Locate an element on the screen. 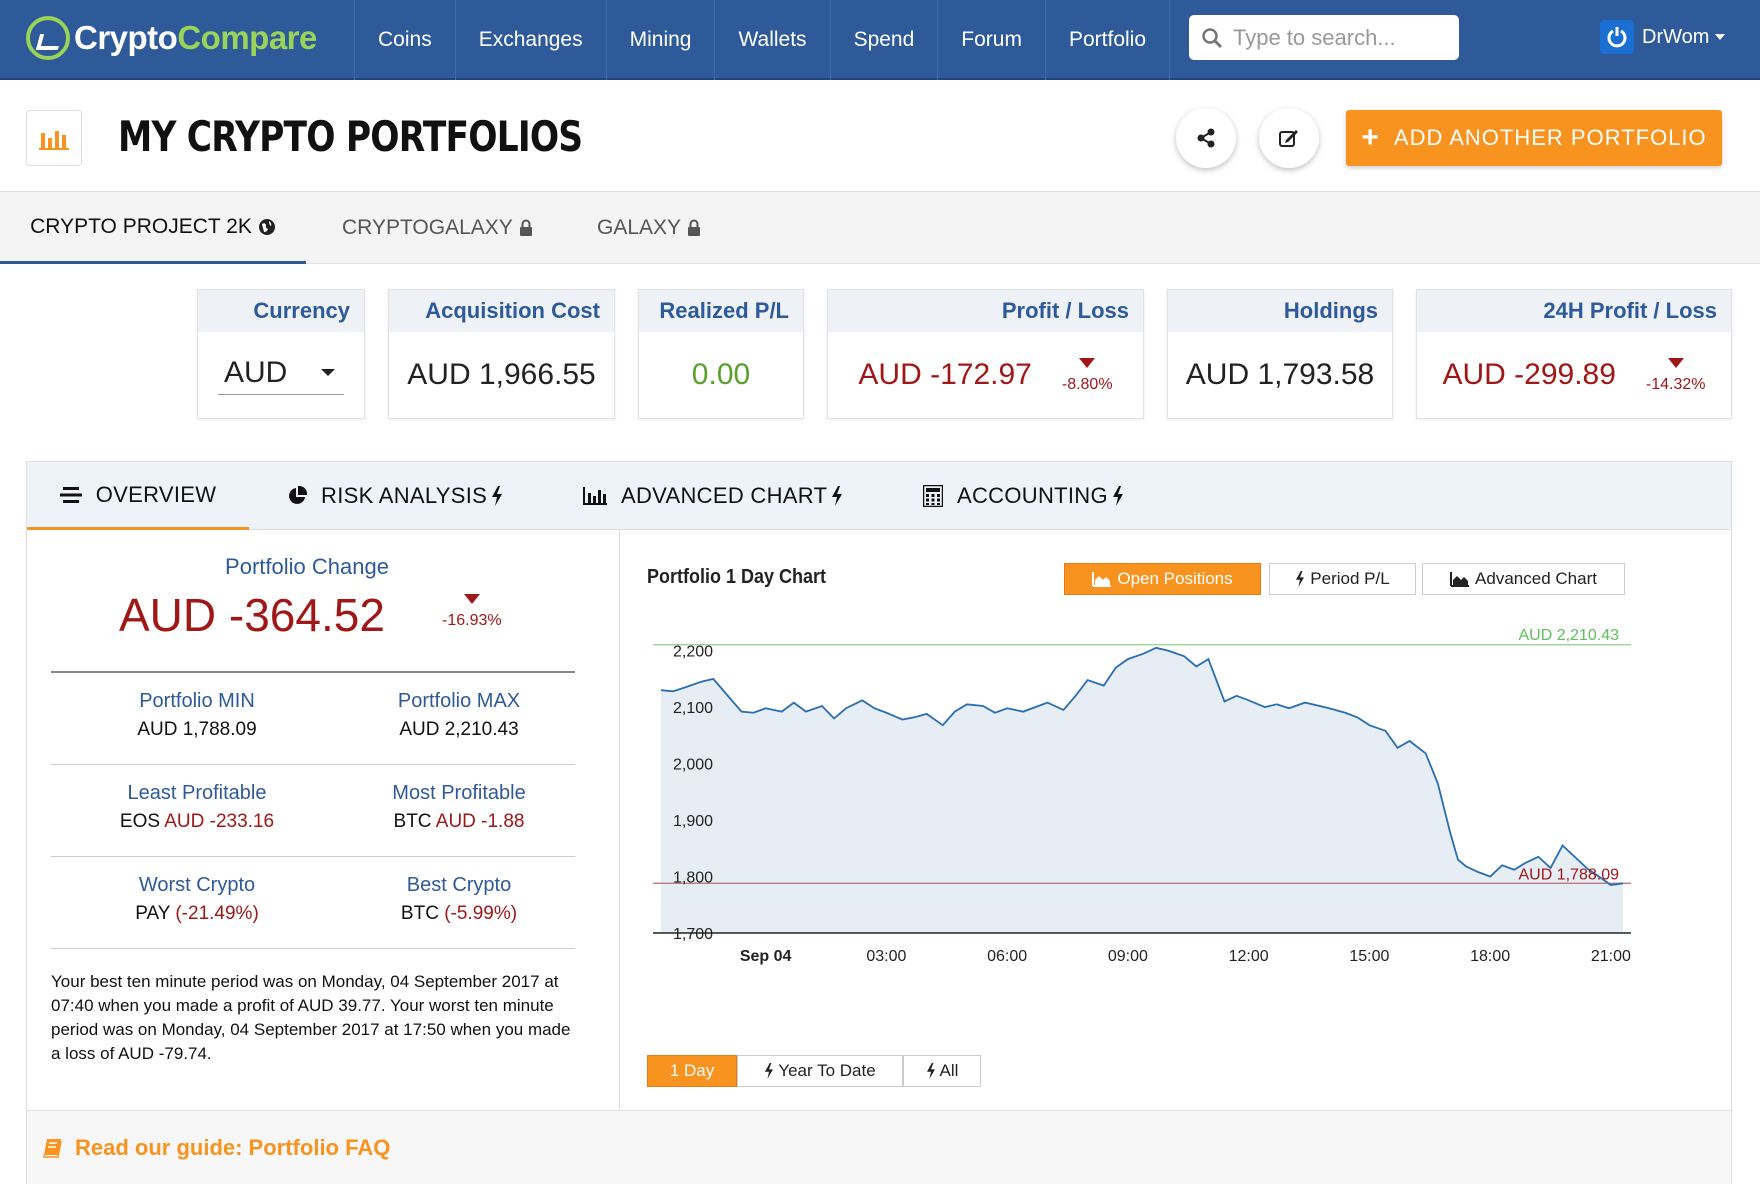 The image size is (1760, 1184). x-tick-label: 21:00 is located at coordinates (1611, 956).